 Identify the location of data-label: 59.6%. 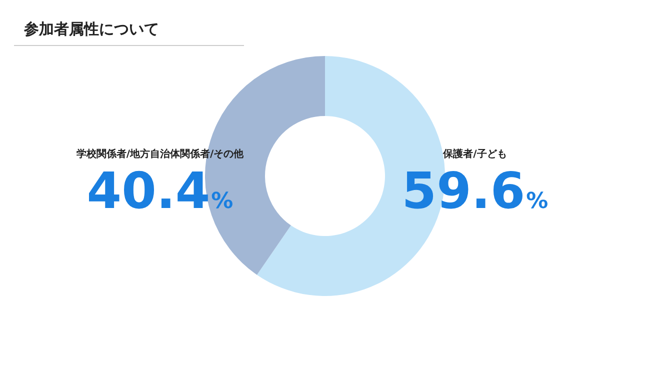
(475, 191).